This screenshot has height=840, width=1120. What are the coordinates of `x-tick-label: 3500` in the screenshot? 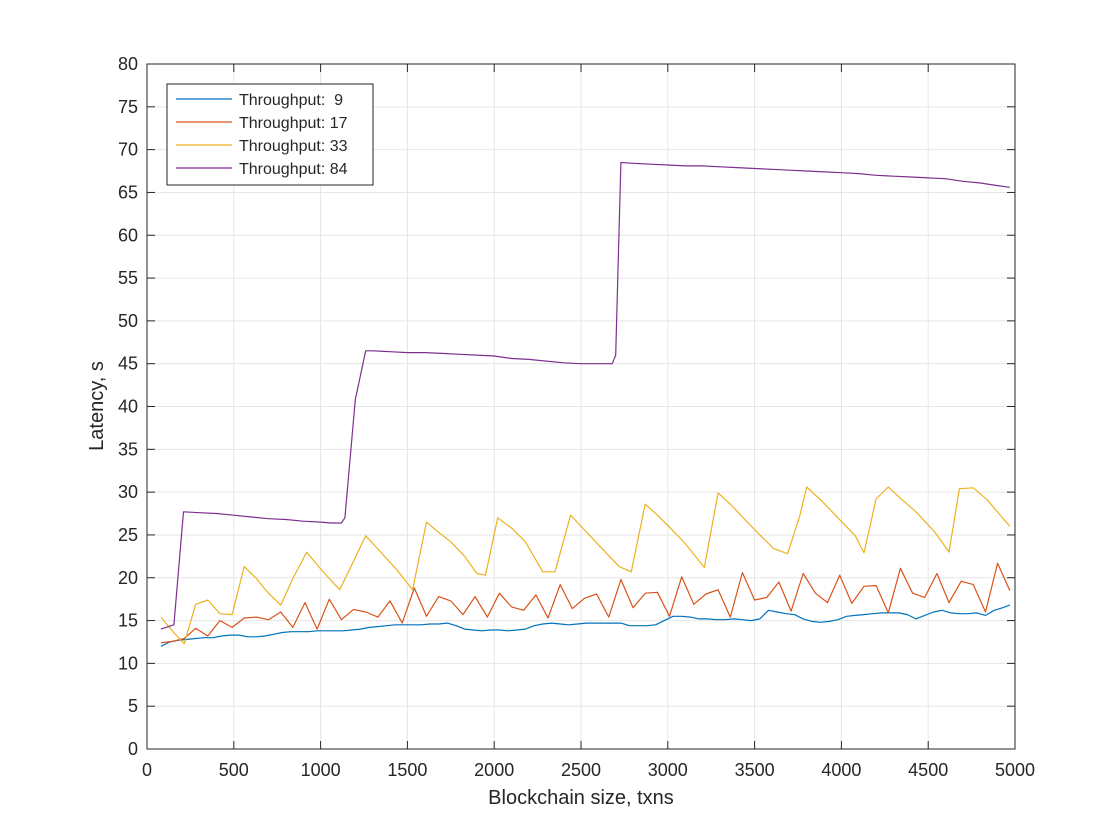 It's located at (755, 770).